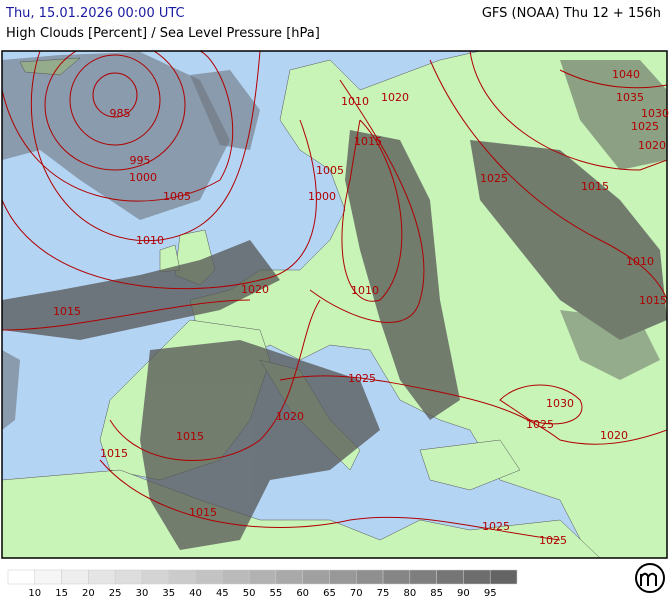 This screenshot has width=669, height=600. What do you see at coordinates (120, 113) in the screenshot?
I see `isobar-label: 985` at bounding box center [120, 113].